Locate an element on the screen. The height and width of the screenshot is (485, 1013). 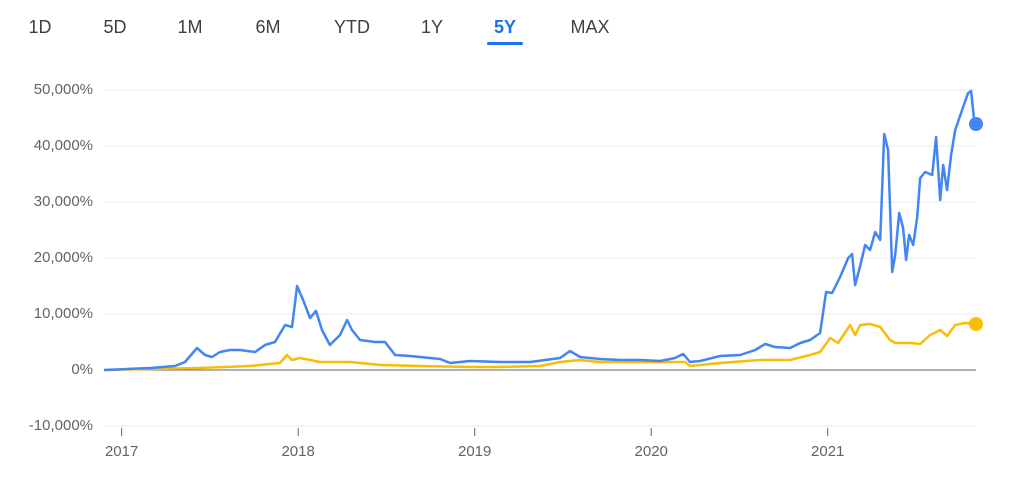
y-tick-label: 10,000% is located at coordinates (63, 313).